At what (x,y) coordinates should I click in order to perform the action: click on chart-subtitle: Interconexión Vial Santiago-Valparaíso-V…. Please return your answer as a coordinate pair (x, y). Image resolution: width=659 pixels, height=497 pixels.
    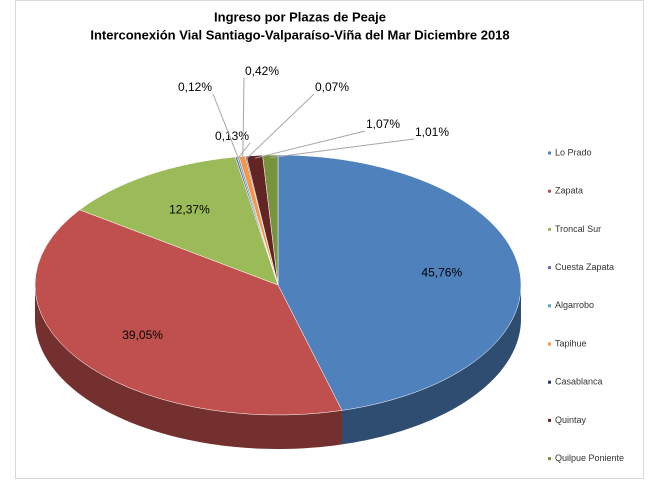
    Looking at the image, I should click on (299, 34).